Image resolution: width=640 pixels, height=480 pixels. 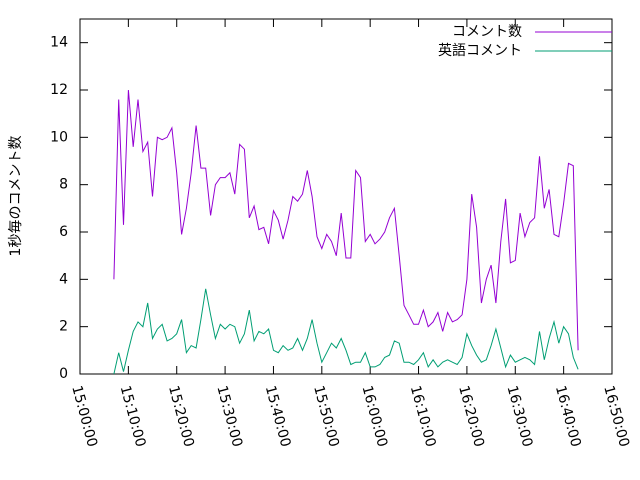 I want to click on y-tick-label: 12, so click(x=59, y=90).